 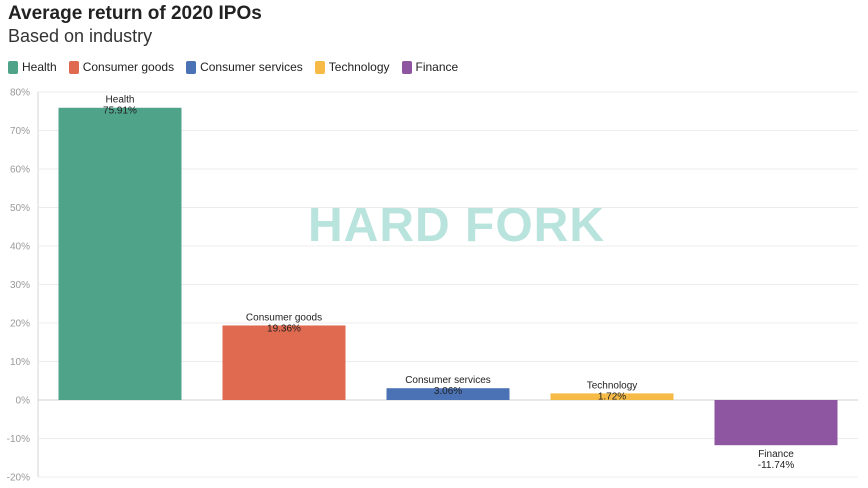 I want to click on y-tick-label: 20%, so click(x=20, y=324).